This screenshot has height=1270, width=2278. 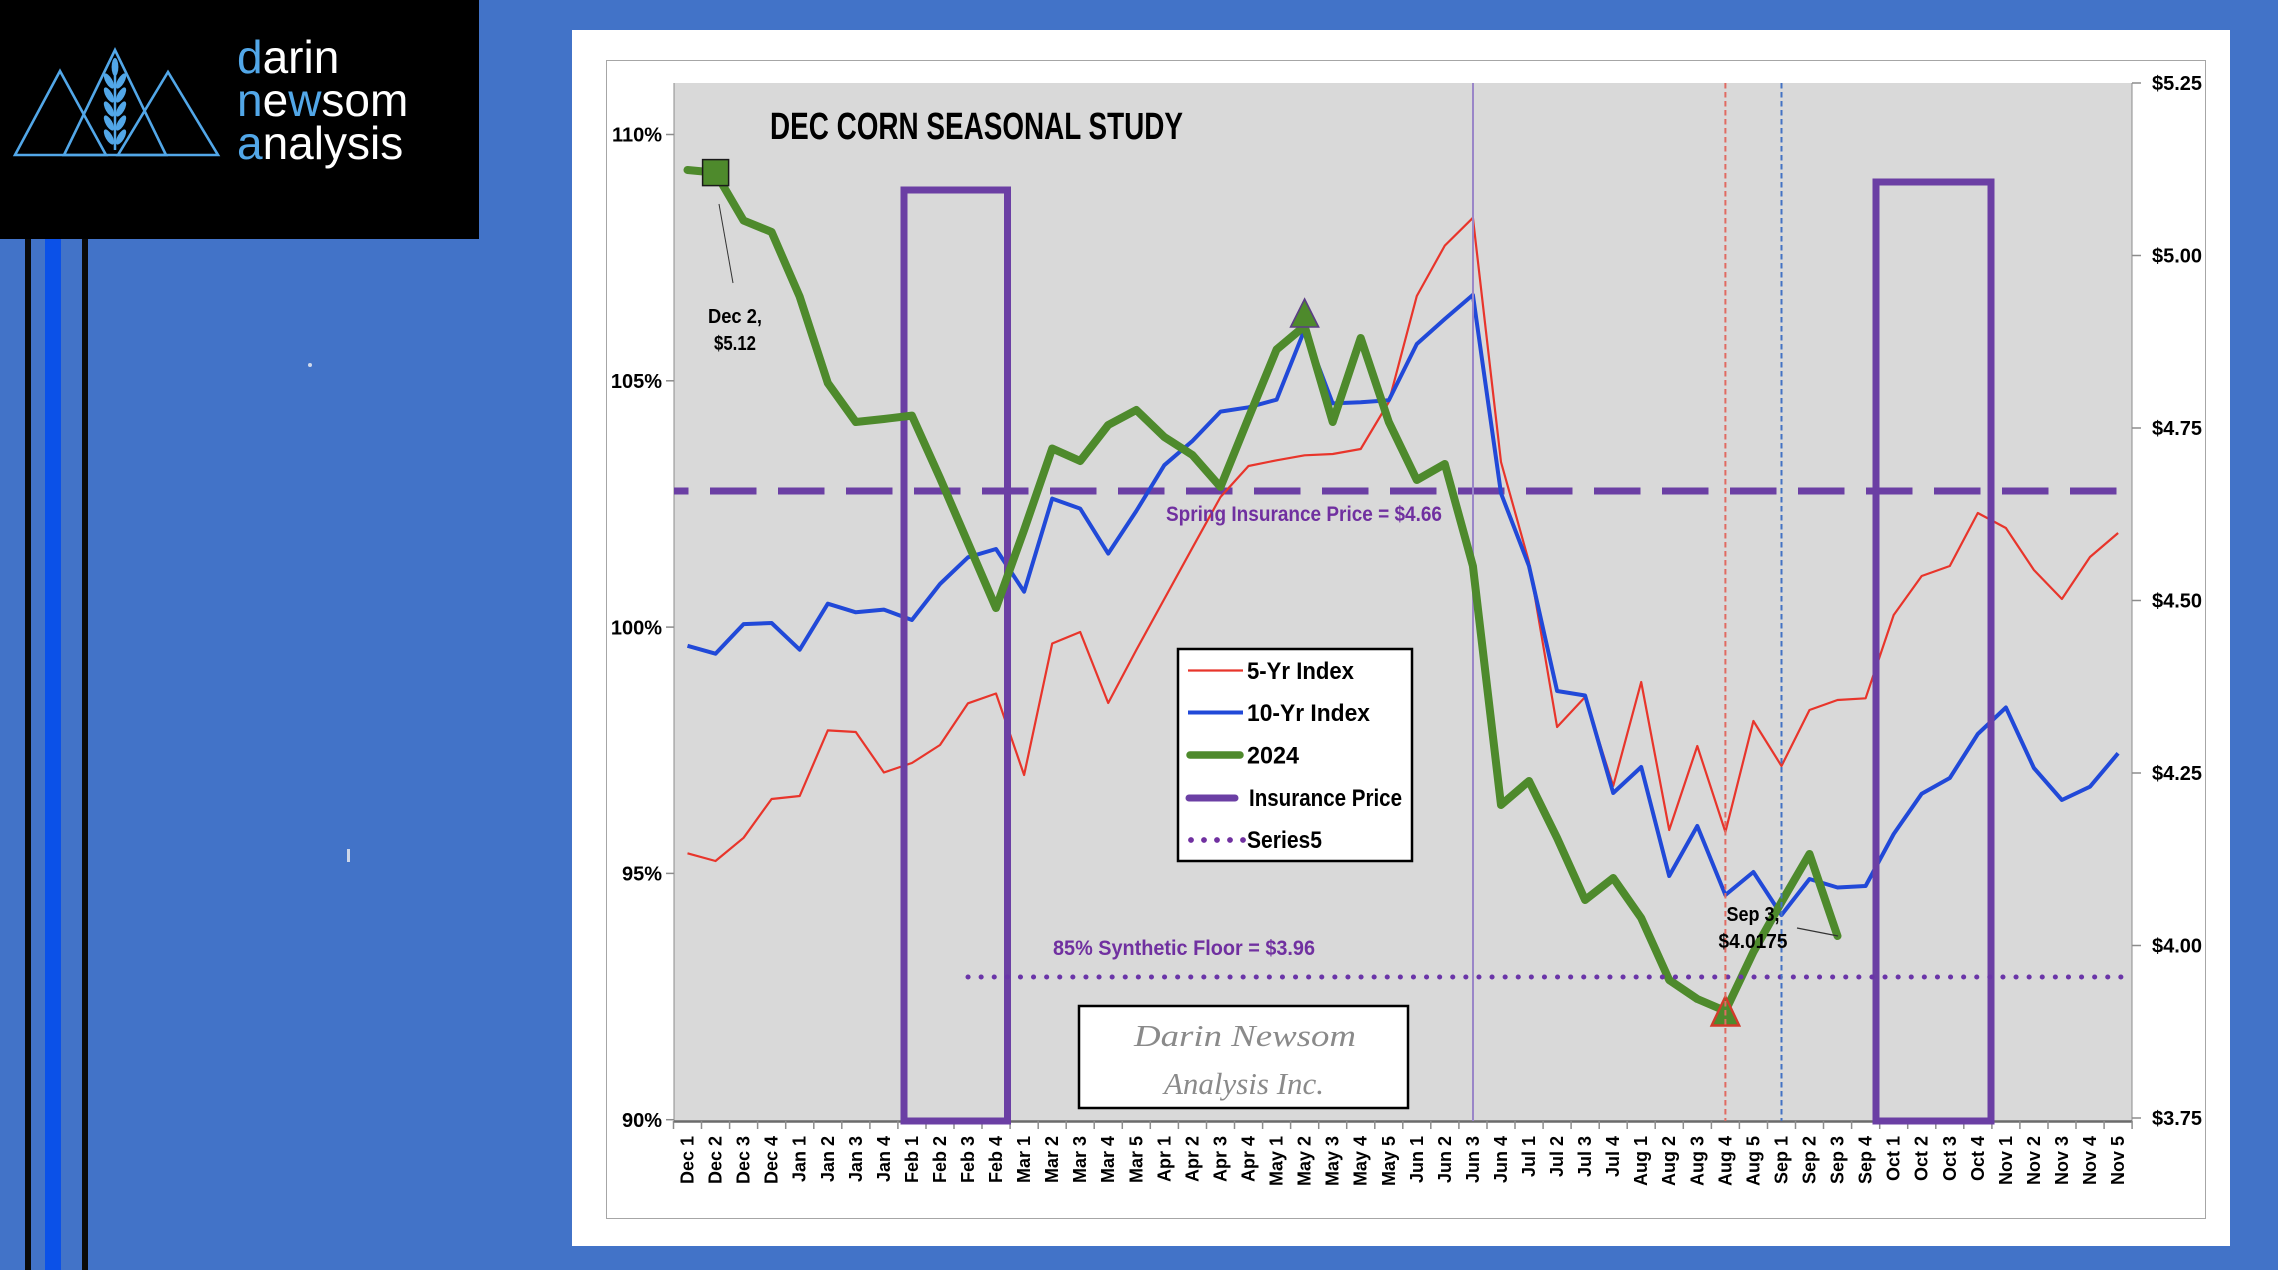 I want to click on svg-text: $4.25, so click(x=2177, y=774).